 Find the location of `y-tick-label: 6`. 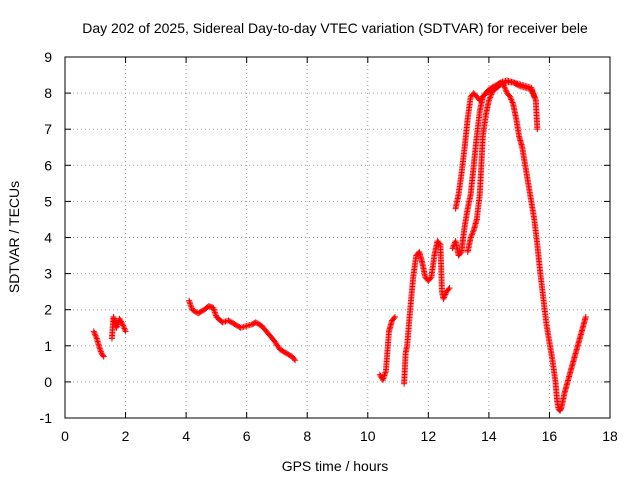

y-tick-label: 6 is located at coordinates (48, 165).